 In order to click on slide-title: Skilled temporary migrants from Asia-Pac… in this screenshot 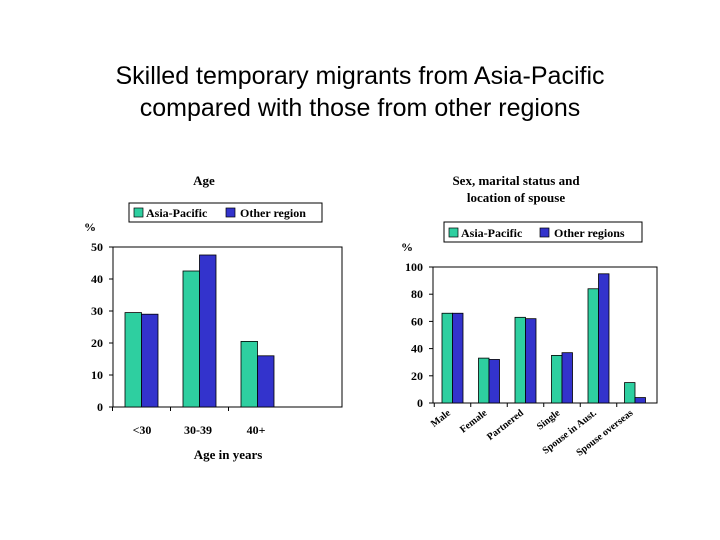, I will do `click(360, 92)`.